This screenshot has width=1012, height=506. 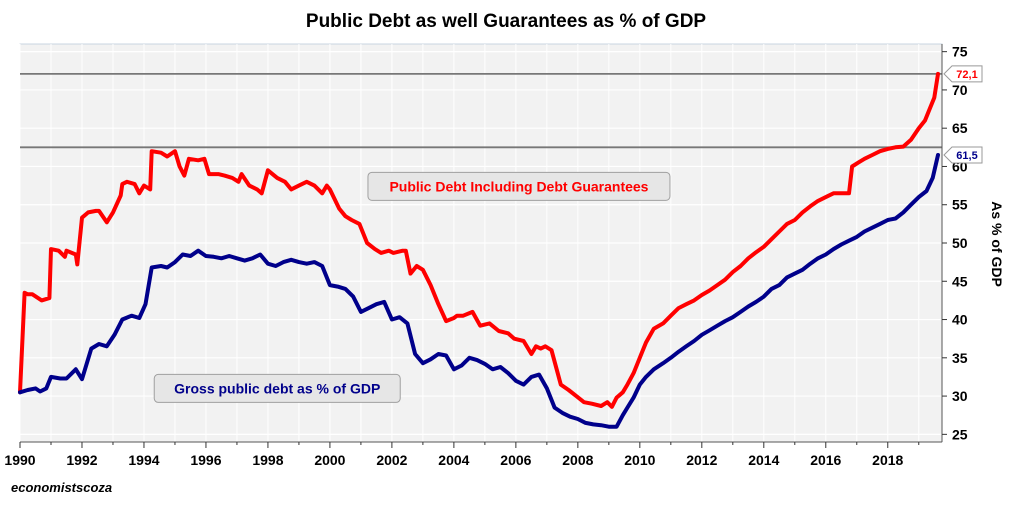 What do you see at coordinates (887, 460) in the screenshot?
I see `x-tick-label: 2018` at bounding box center [887, 460].